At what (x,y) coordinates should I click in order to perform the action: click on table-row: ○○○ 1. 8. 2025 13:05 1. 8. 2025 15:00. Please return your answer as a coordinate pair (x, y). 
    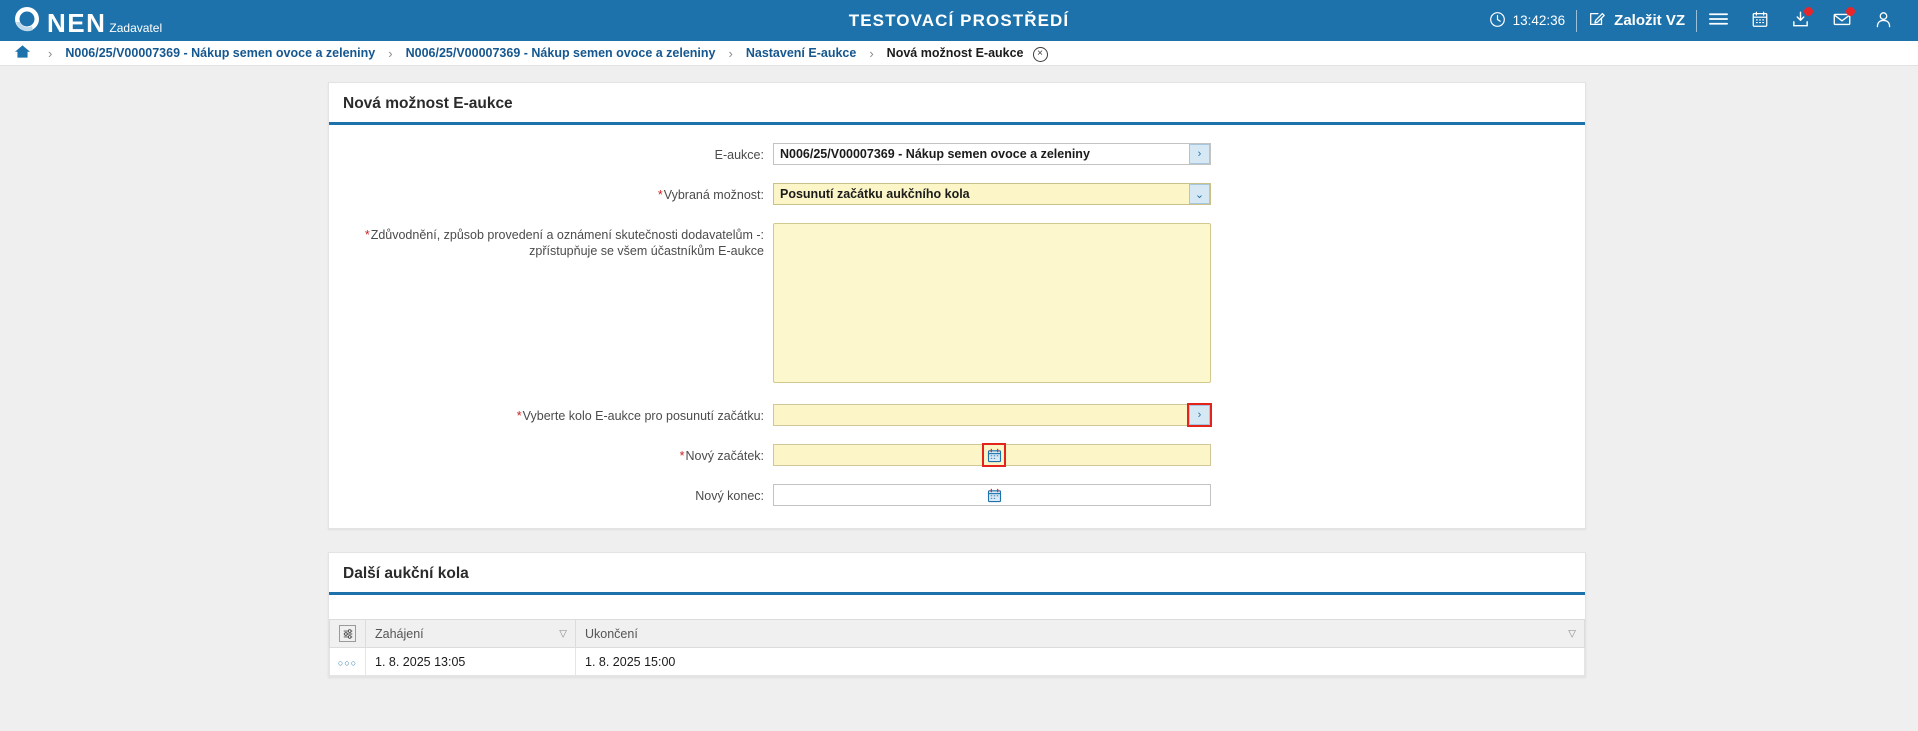
    Looking at the image, I should click on (957, 661).